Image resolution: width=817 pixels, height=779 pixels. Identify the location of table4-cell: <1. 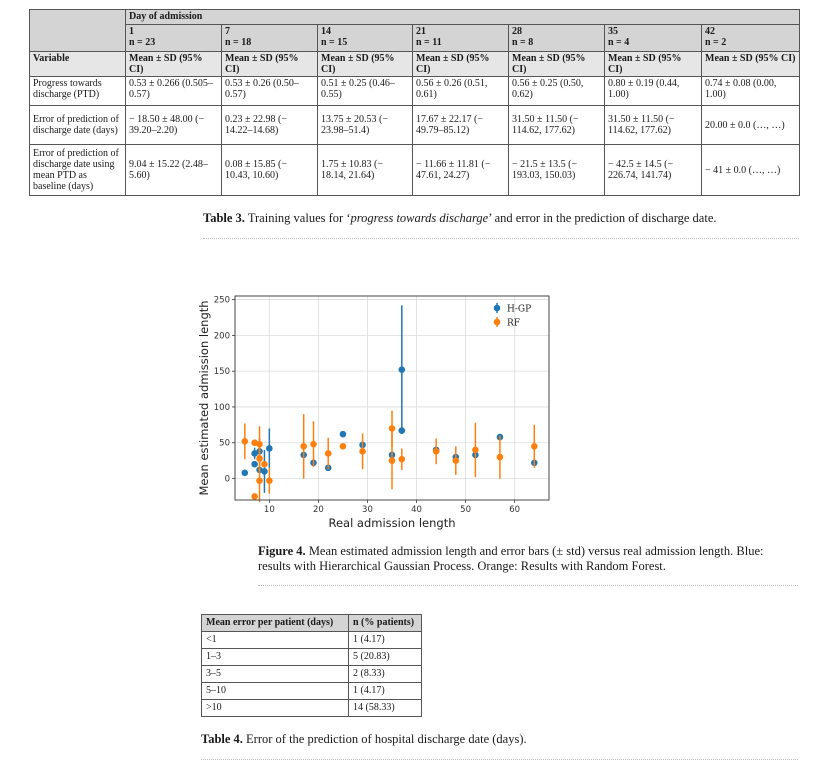
(275, 640).